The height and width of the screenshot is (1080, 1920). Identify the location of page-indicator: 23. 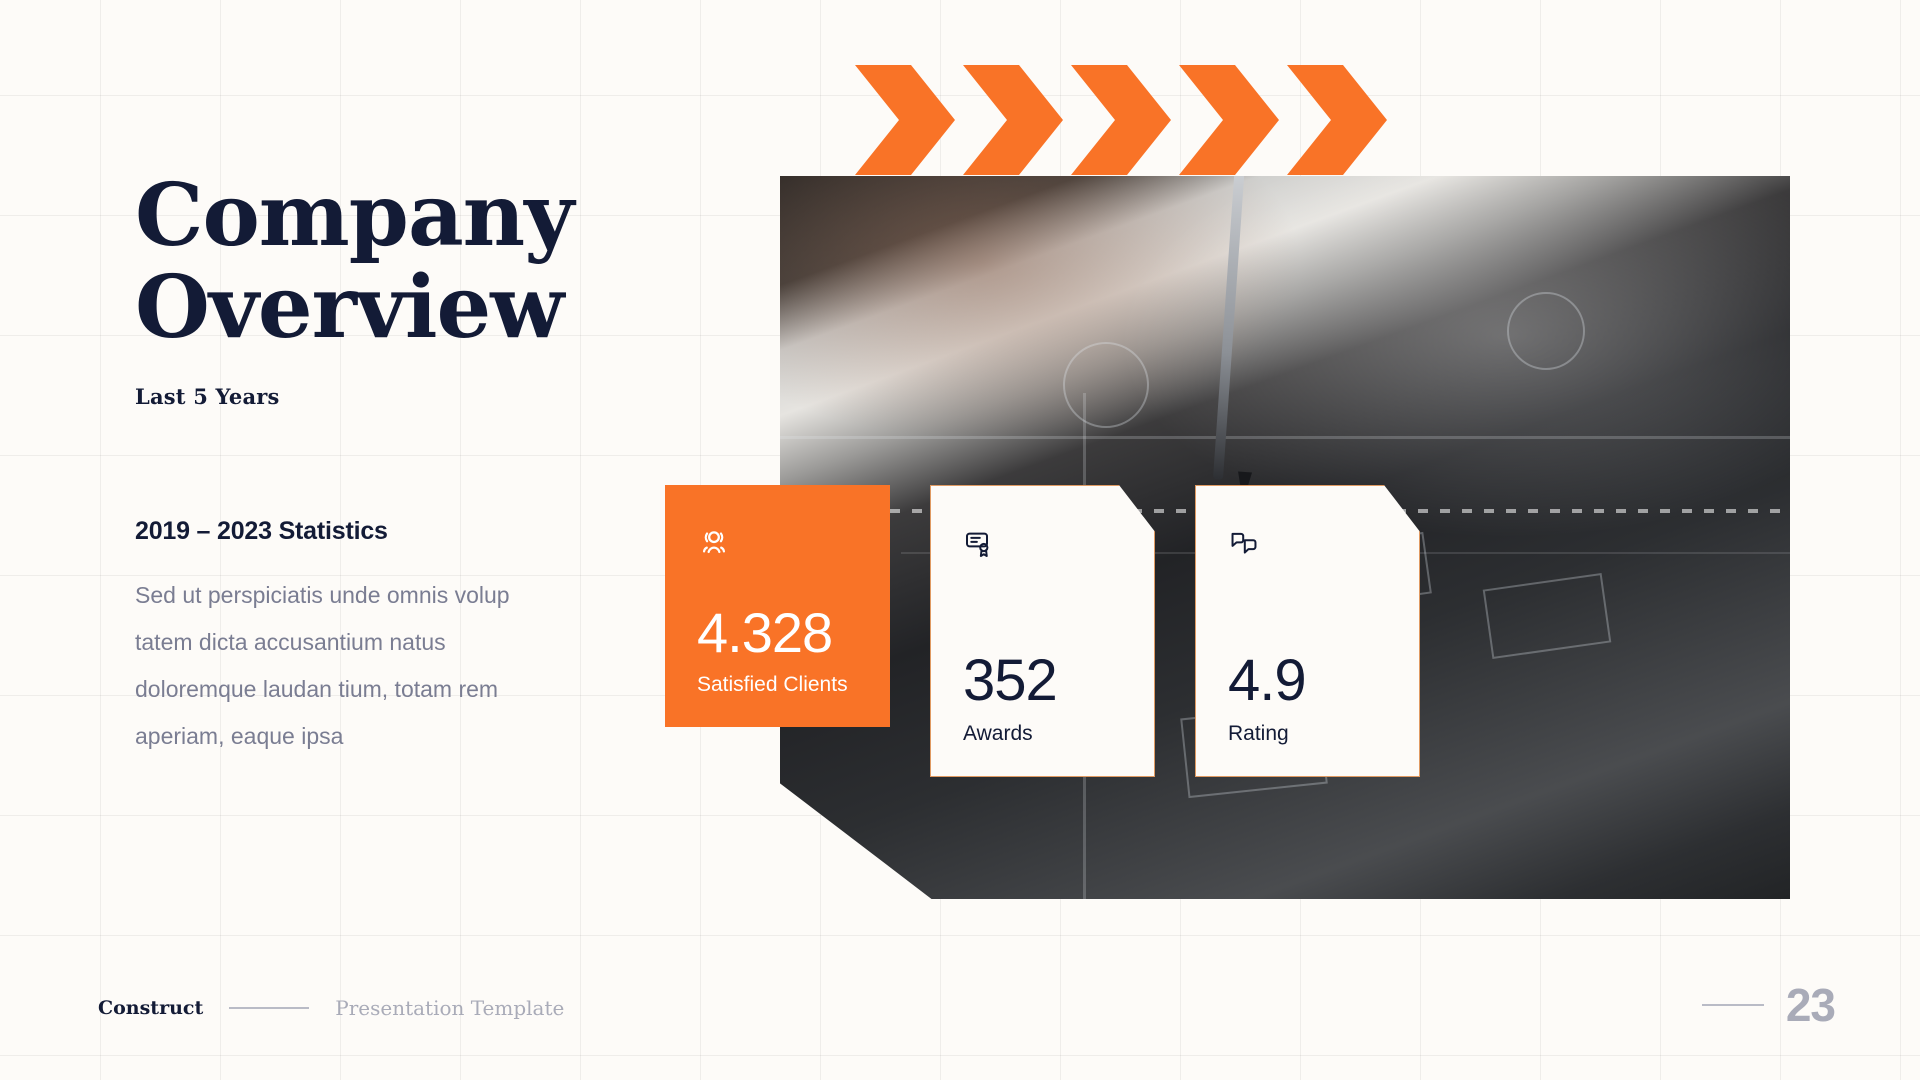
(1768, 1005).